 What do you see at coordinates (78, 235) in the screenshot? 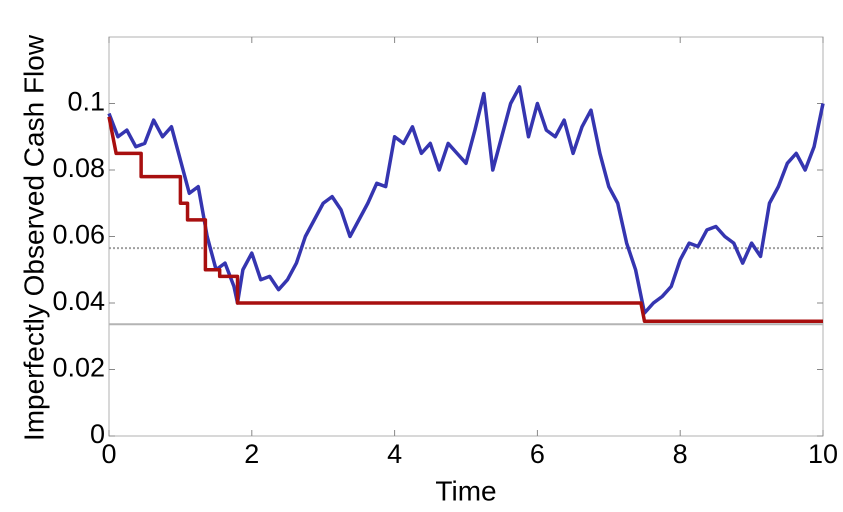
I see `y-tick-label: 0.06` at bounding box center [78, 235].